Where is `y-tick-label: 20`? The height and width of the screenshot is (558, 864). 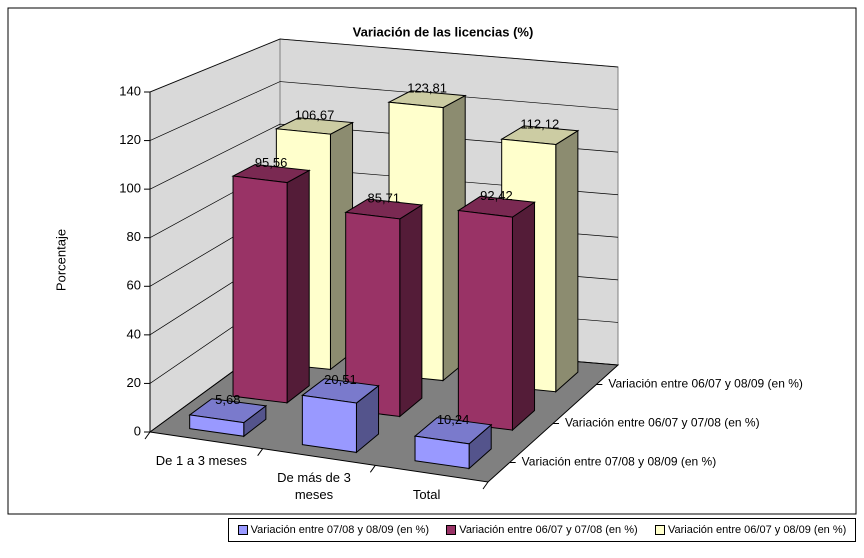
y-tick-label: 20 is located at coordinates (134, 382).